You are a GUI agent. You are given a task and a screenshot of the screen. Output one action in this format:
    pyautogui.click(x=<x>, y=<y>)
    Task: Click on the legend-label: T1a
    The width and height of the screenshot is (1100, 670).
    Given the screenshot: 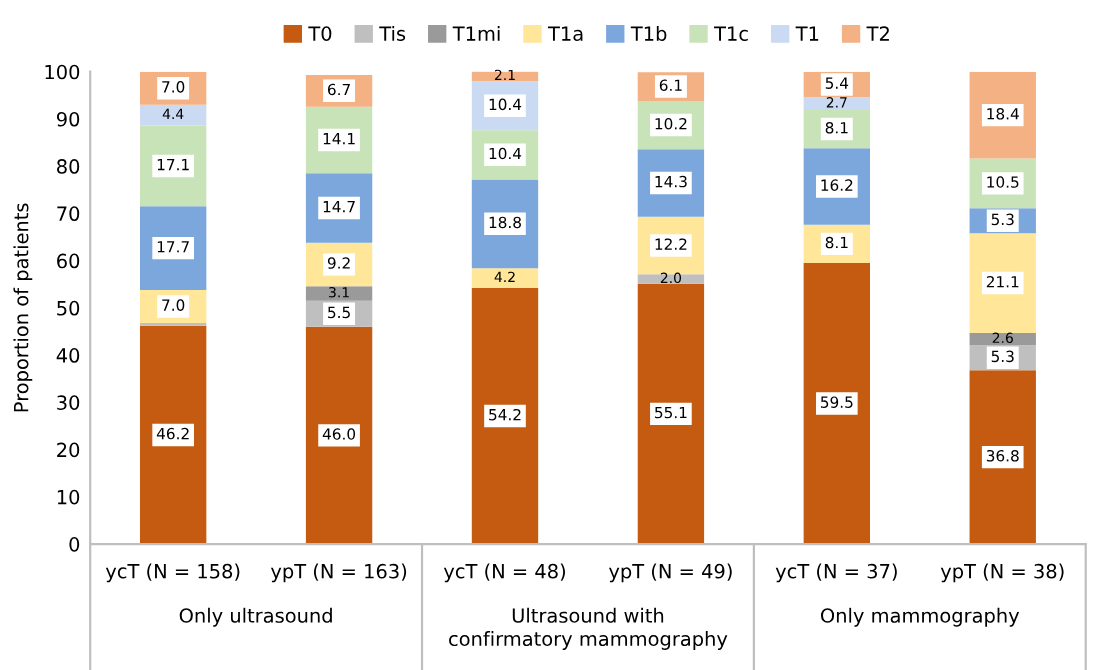 What is the action you would take?
    pyautogui.click(x=565, y=33)
    